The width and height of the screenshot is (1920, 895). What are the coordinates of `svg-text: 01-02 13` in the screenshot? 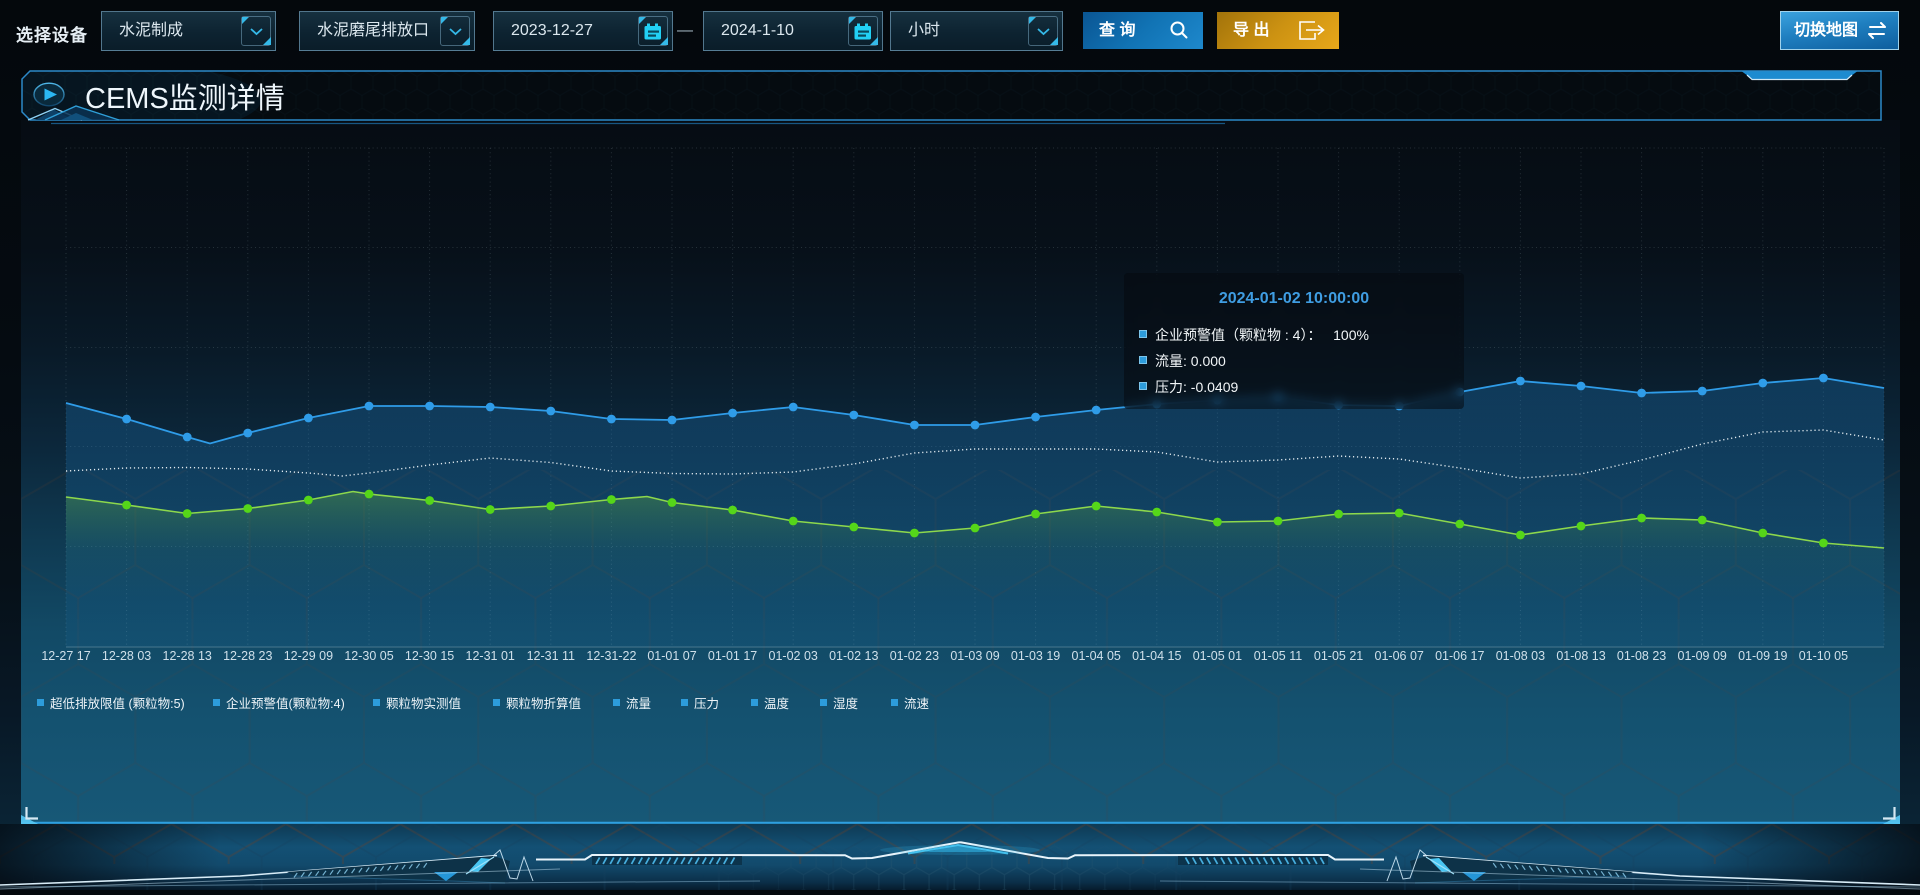 It's located at (853, 656).